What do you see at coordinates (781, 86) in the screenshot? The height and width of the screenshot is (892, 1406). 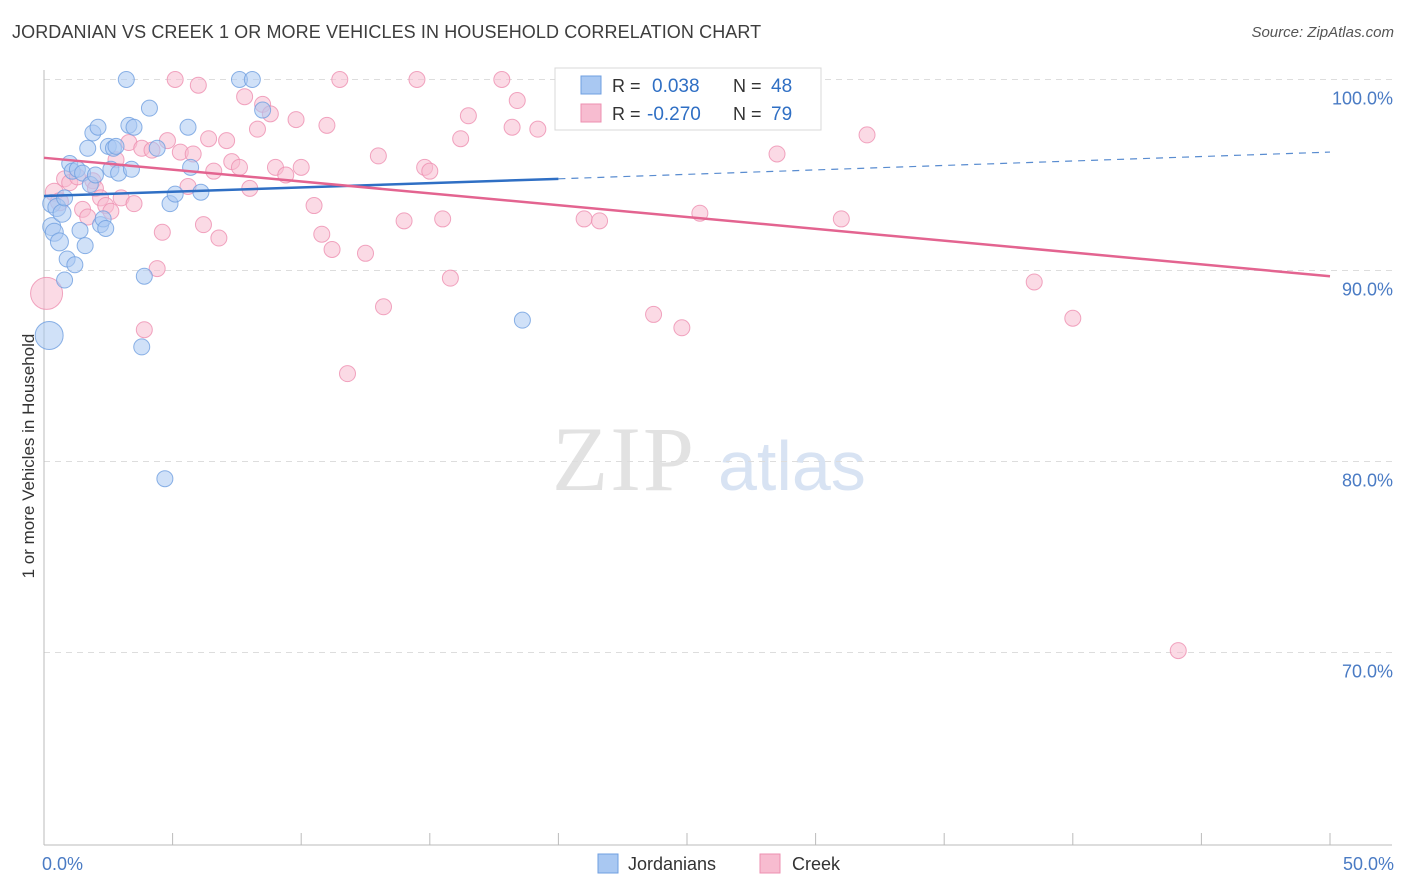 I see `legend-n-value-jordanians: 48` at bounding box center [781, 86].